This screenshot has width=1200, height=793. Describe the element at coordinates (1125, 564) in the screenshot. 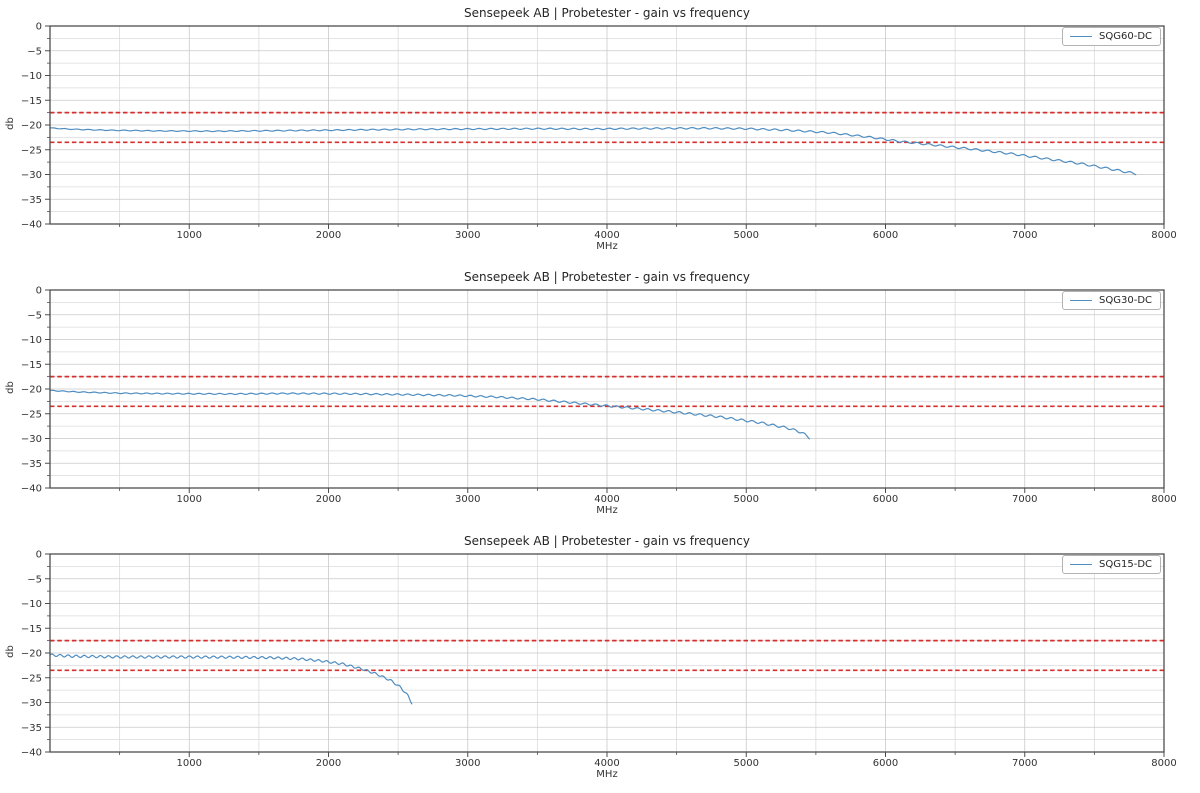

I see `legend-label: SQG15-DC` at that location.